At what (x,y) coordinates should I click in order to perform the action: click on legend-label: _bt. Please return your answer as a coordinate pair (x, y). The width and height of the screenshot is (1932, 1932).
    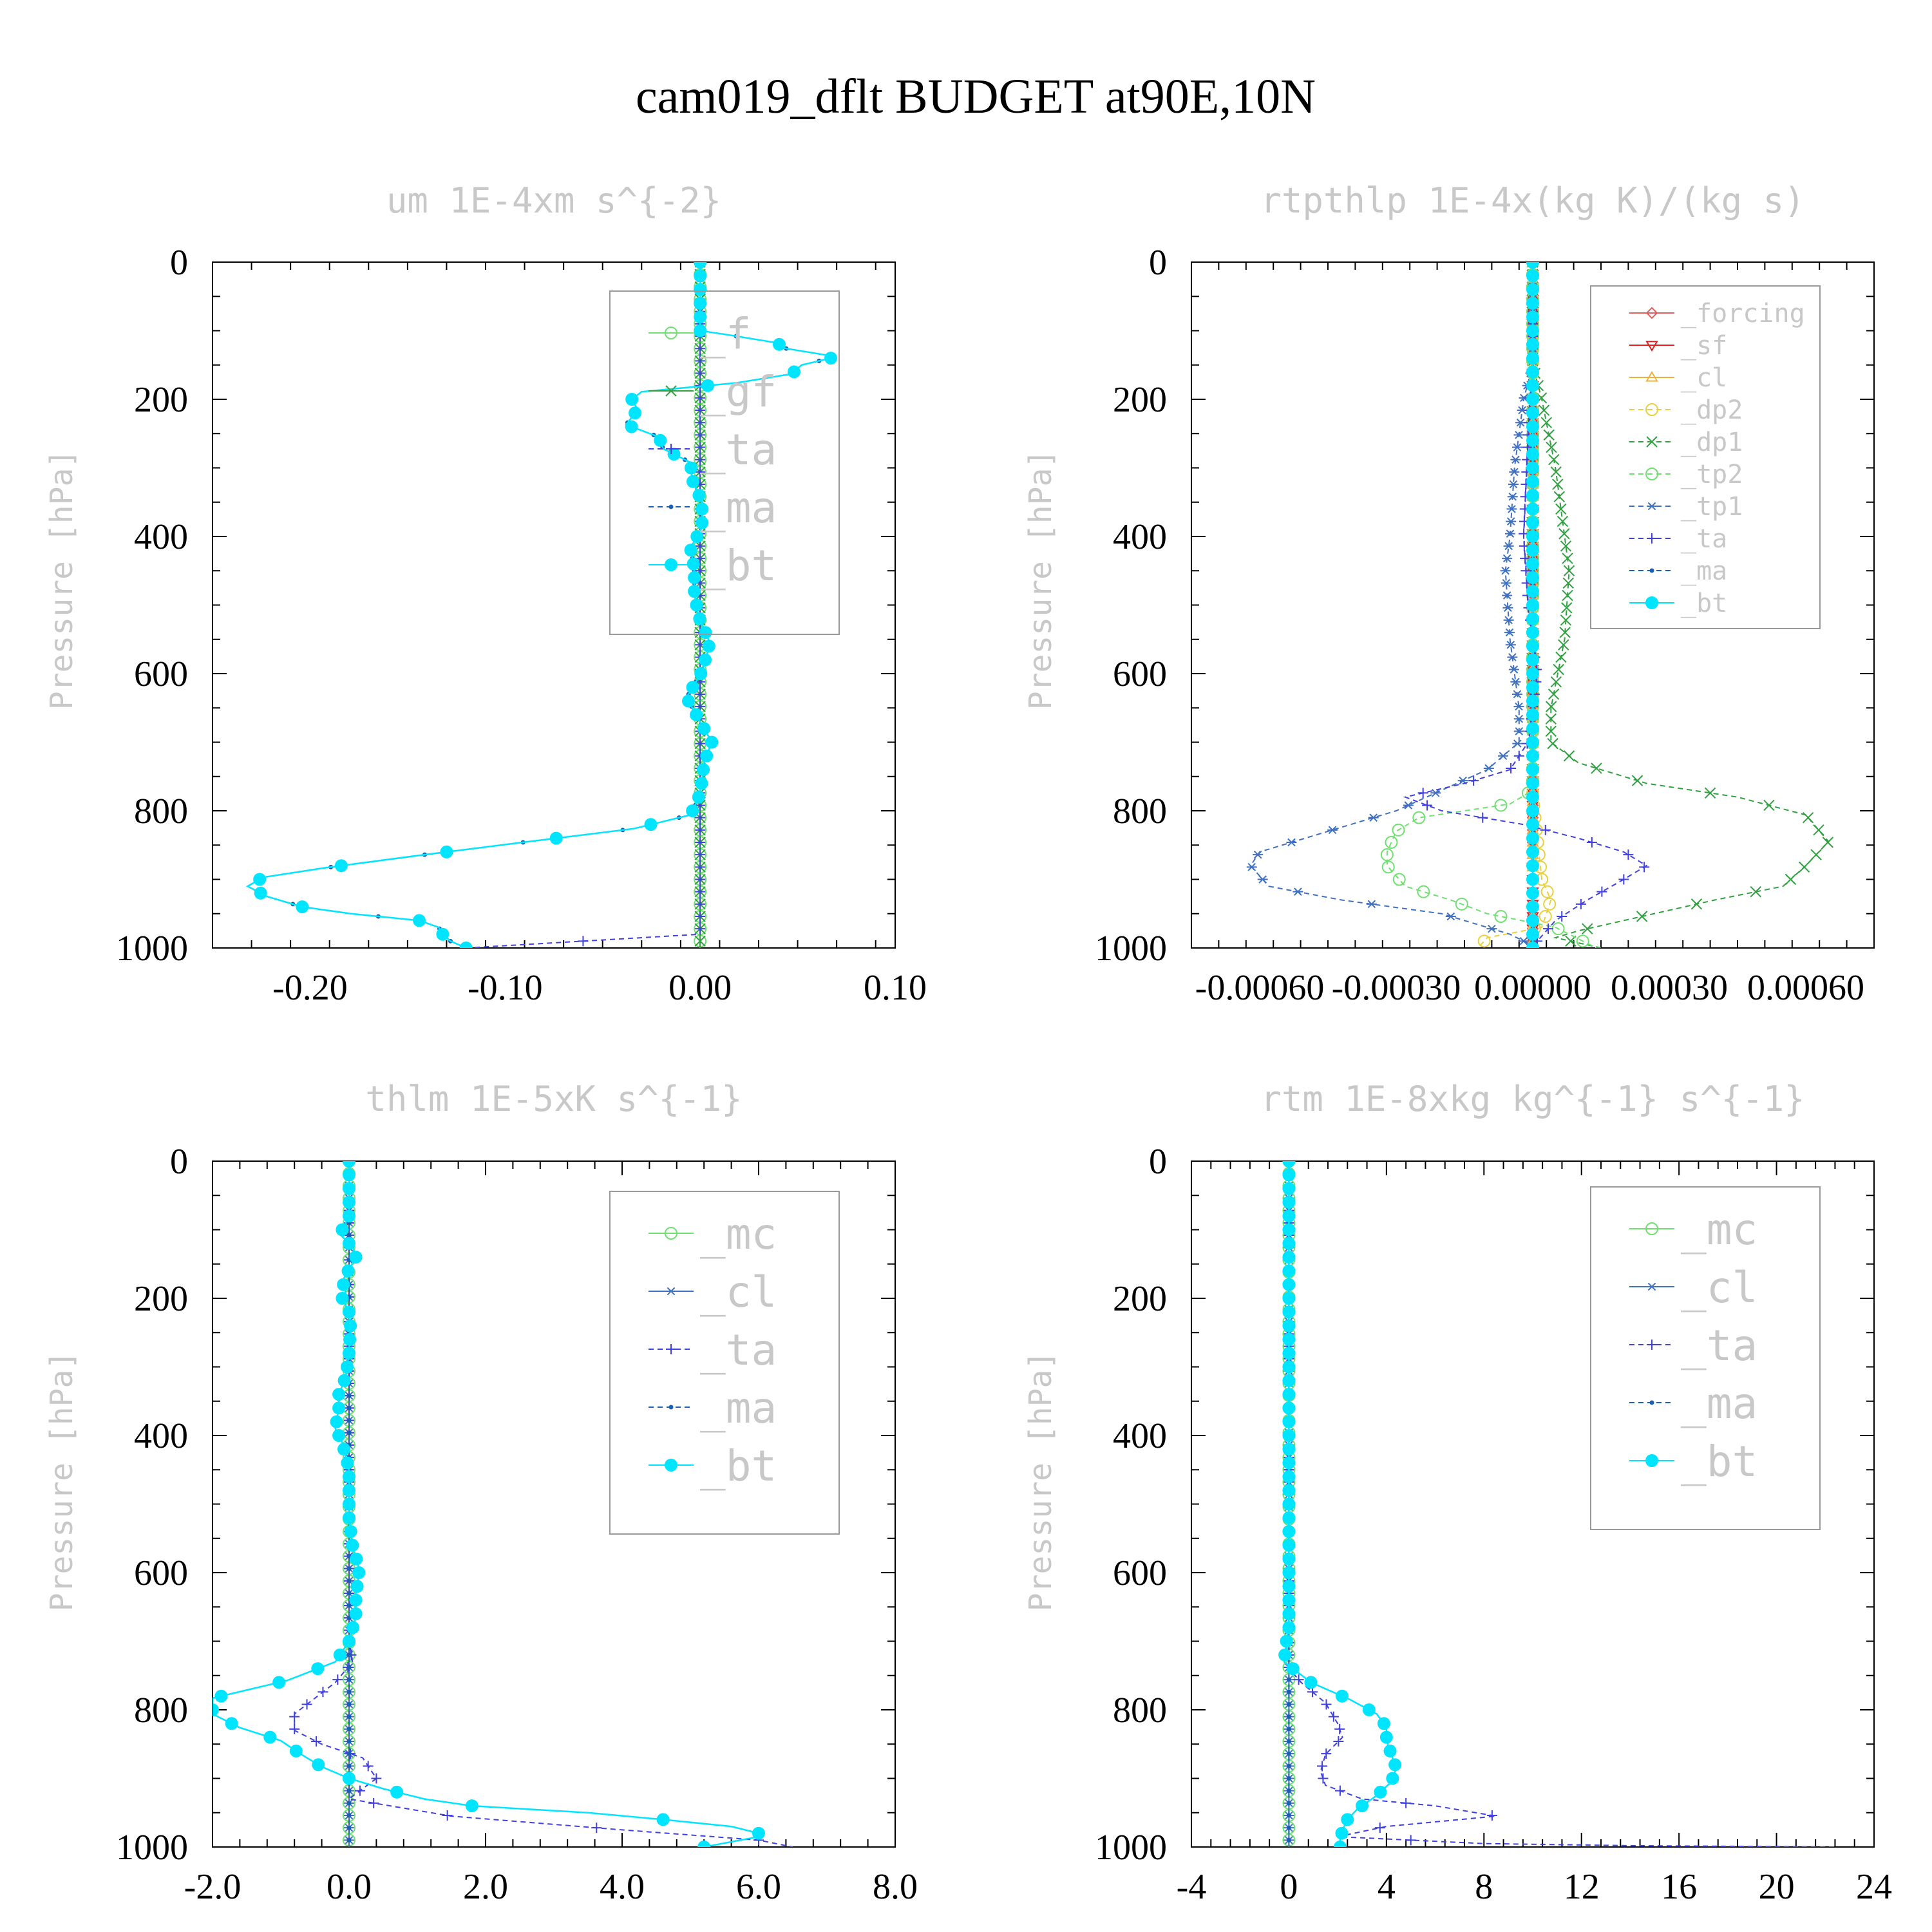
    Looking at the image, I should click on (1719, 1461).